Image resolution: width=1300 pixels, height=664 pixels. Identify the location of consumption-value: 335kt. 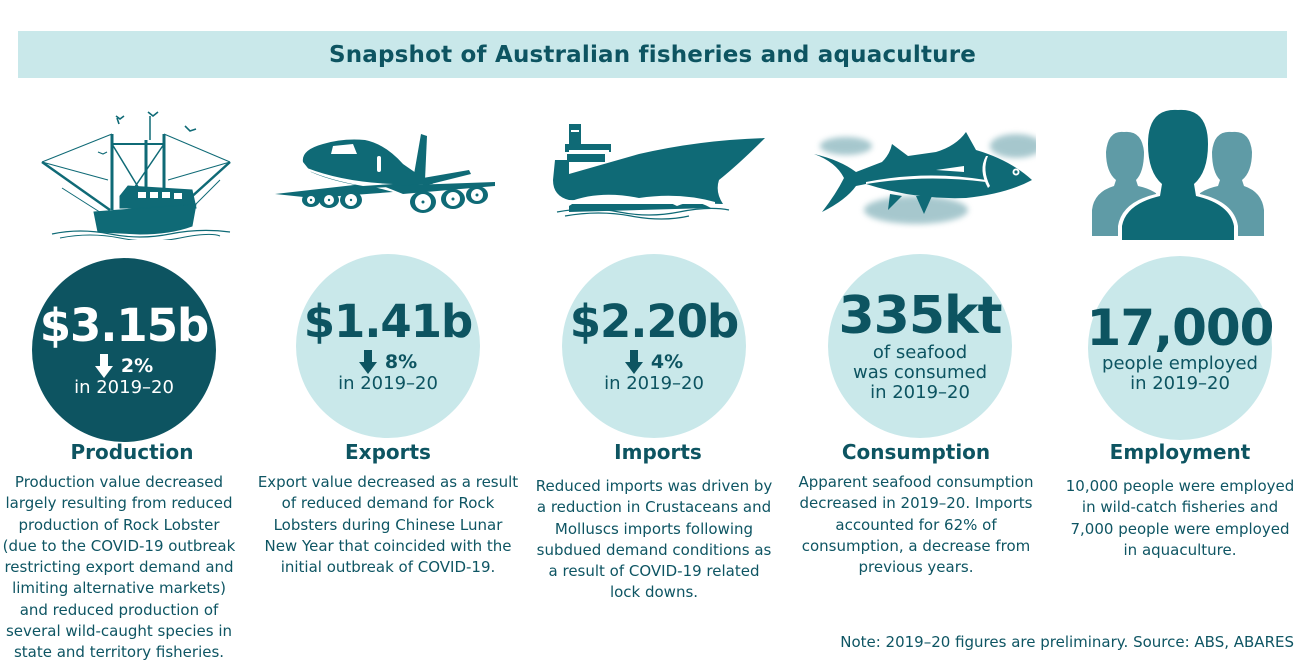
(920, 316).